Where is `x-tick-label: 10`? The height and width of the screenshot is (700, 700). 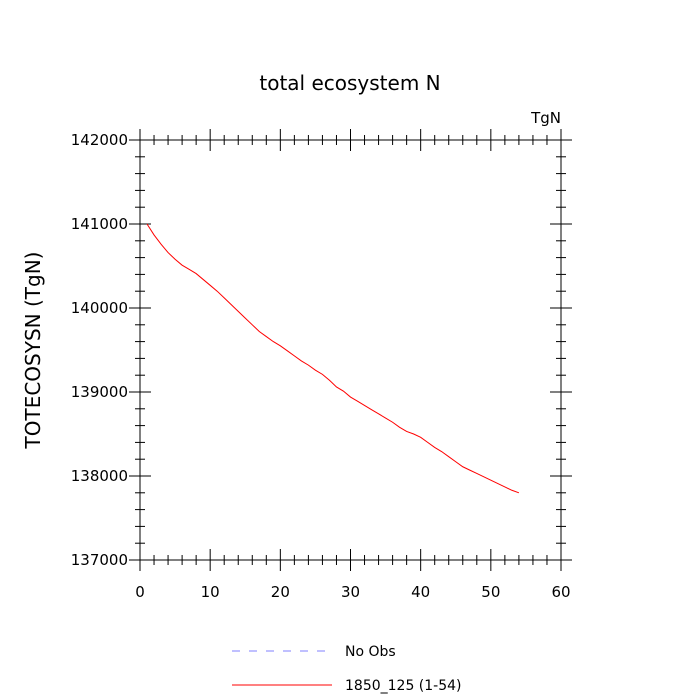
x-tick-label: 10 is located at coordinates (210, 592).